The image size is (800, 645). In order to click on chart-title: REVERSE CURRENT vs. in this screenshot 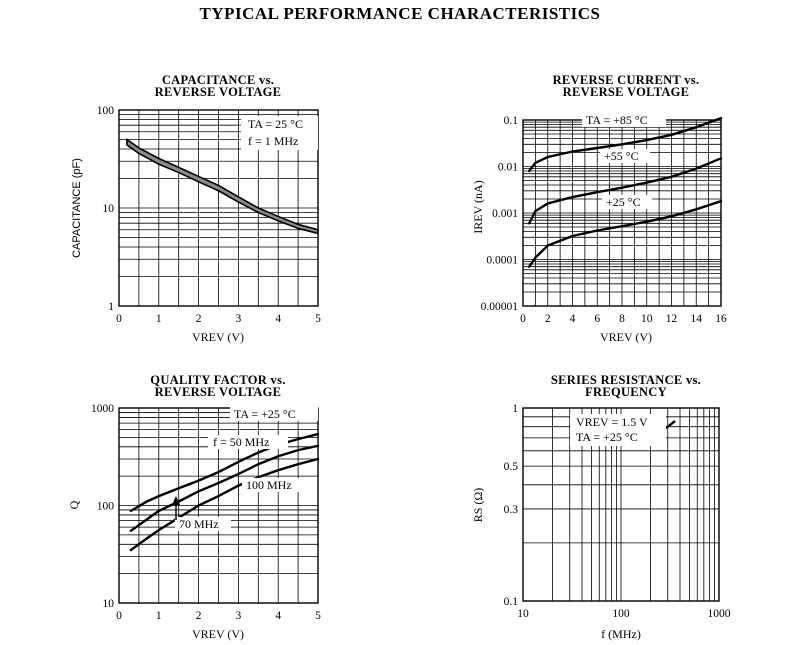, I will do `click(626, 80)`.